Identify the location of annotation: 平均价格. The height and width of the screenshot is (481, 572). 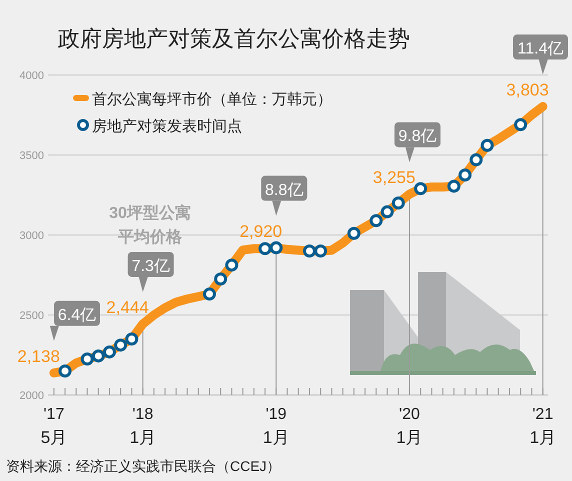
(150, 237).